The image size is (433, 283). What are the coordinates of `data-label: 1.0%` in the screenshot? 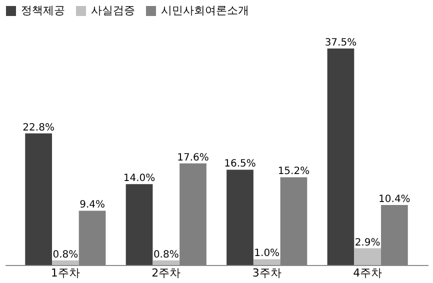 It's located at (267, 254).